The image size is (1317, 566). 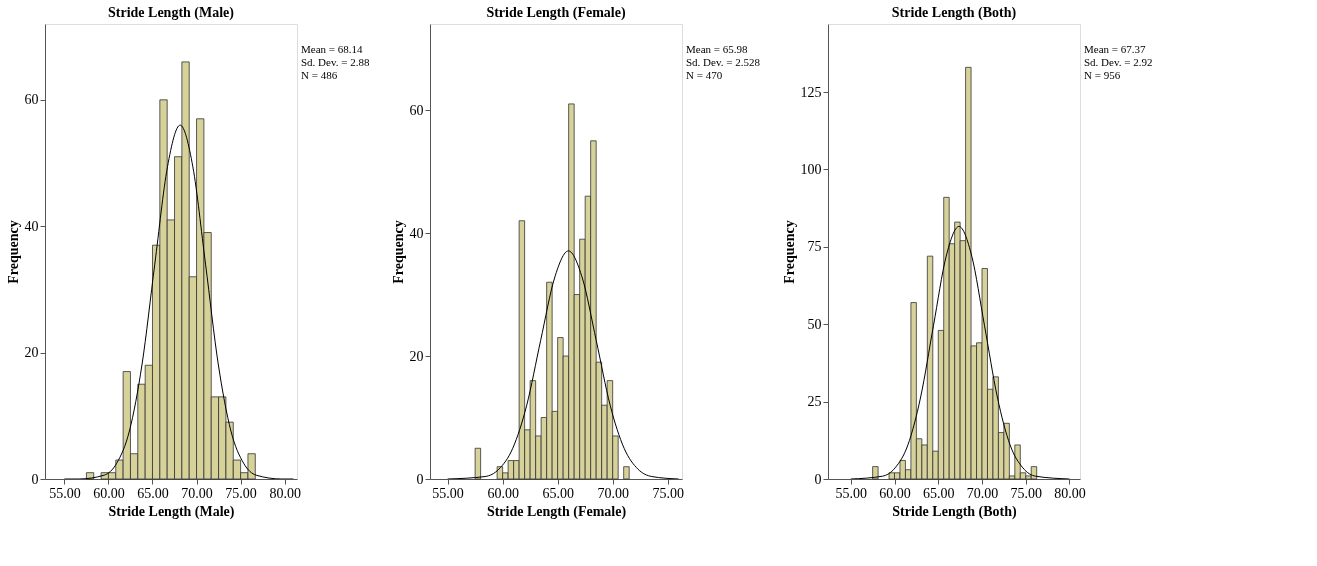 I want to click on x-axis-title: Stride Length (Female), so click(x=556, y=511).